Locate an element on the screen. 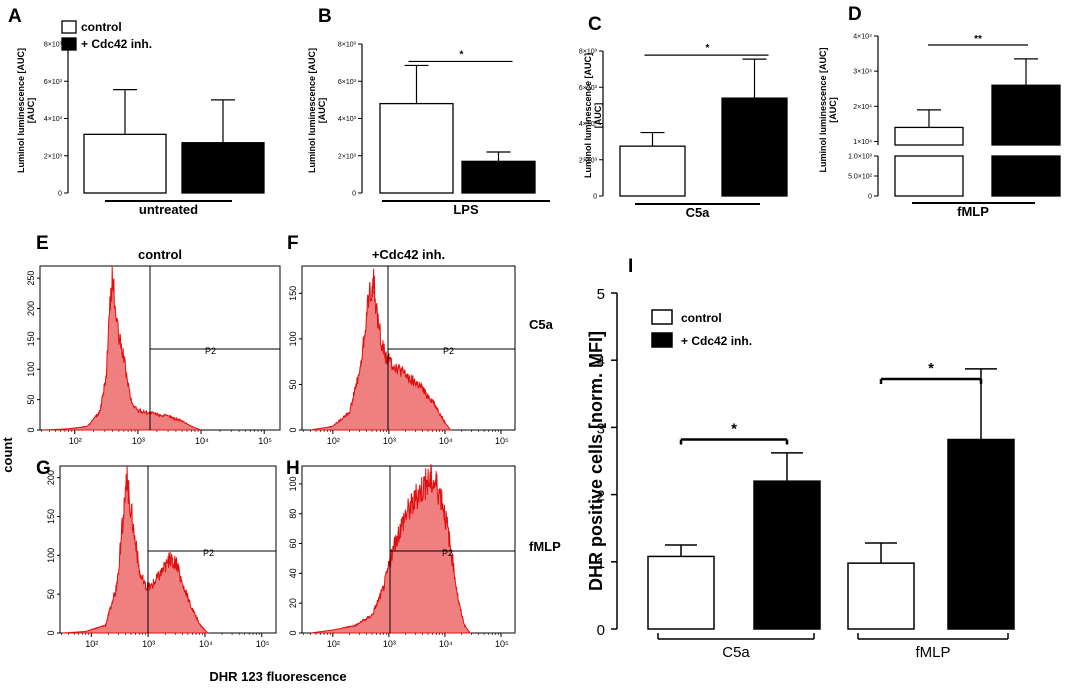  row-label: C5a is located at coordinates (541, 324).